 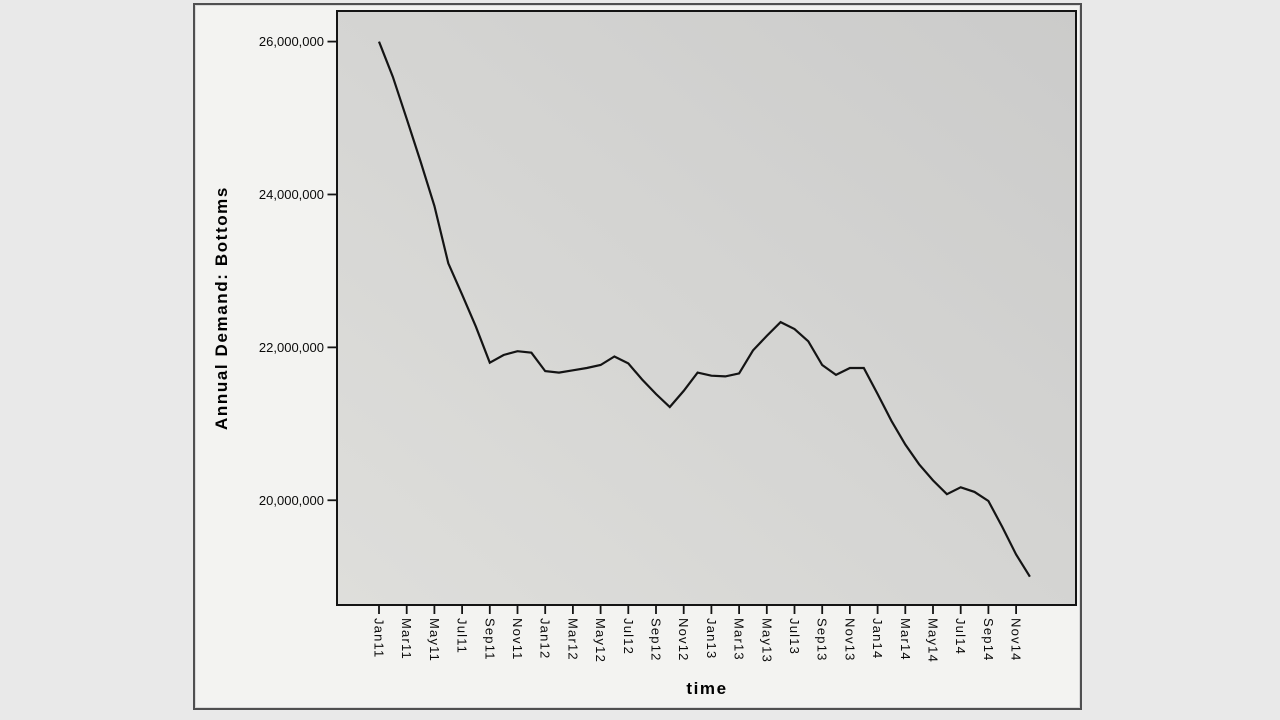 What do you see at coordinates (379, 638) in the screenshot?
I see `x-tick-label: Jan11` at bounding box center [379, 638].